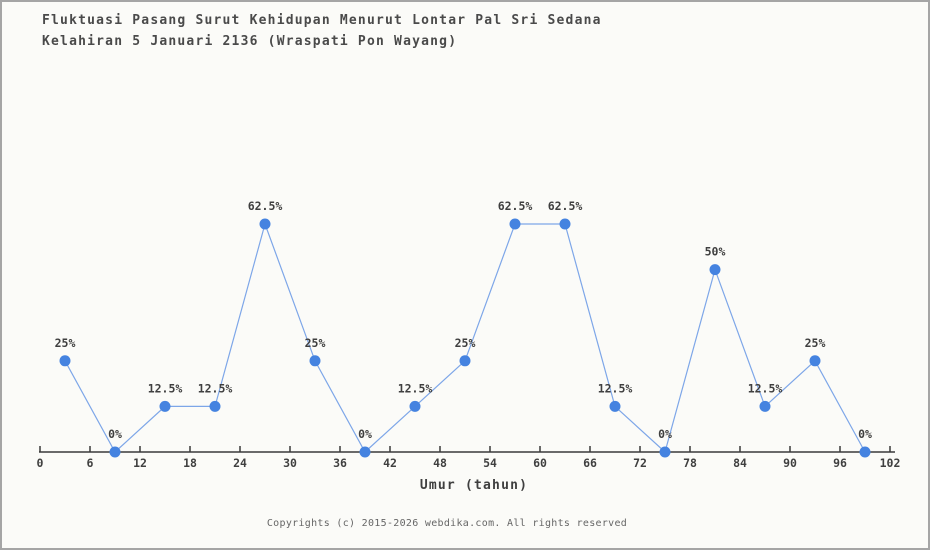 The width and height of the screenshot is (930, 550). I want to click on x-axis-tick-label: 36, so click(340, 463).